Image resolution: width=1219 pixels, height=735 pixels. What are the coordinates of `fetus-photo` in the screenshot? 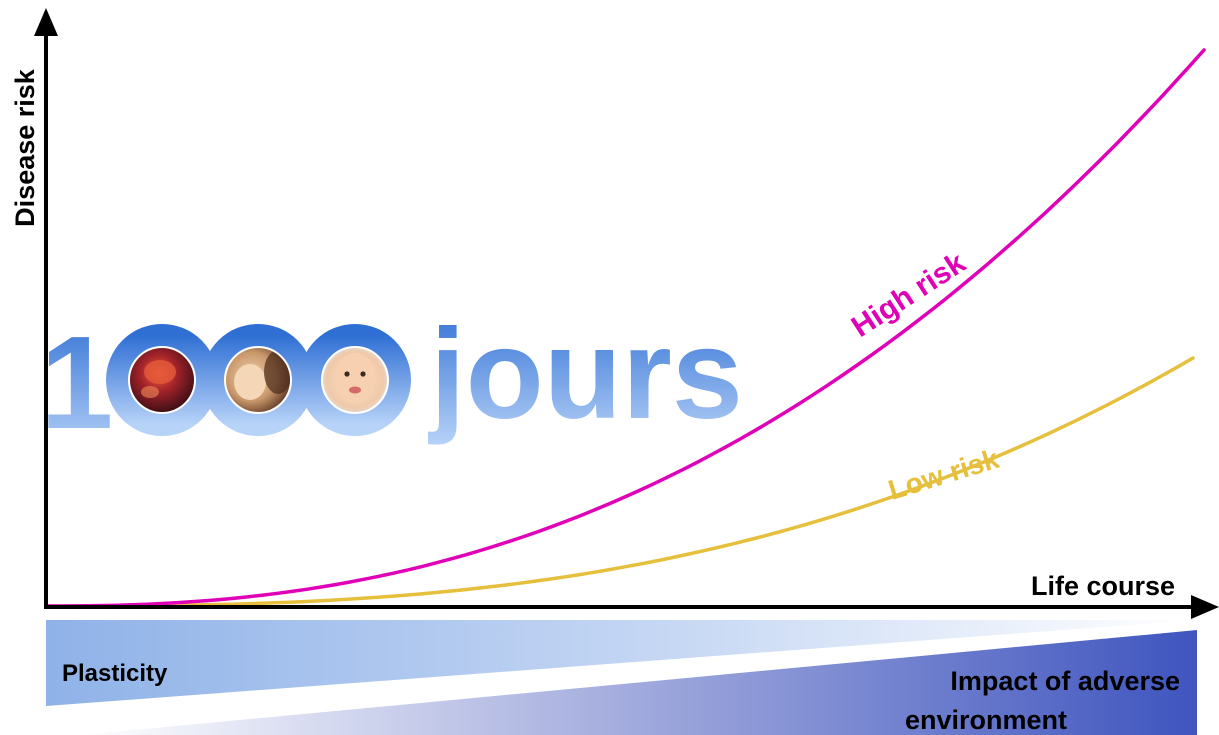 It's located at (162, 380).